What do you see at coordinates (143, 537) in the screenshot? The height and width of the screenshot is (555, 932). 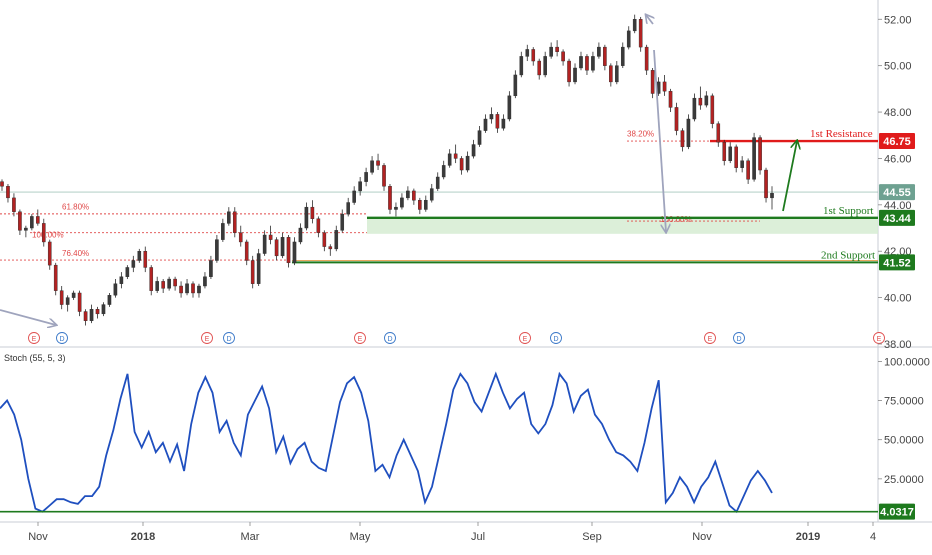 I see `time-tick-label: 2018` at bounding box center [143, 537].